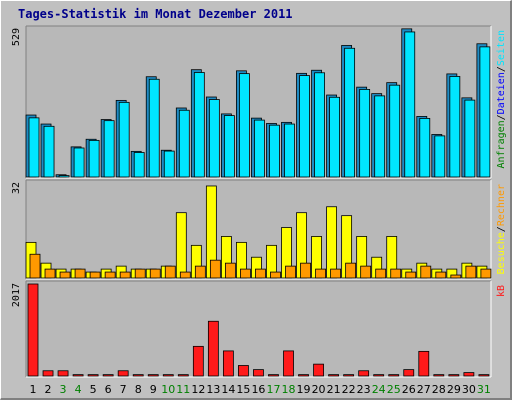 Image resolution: width=512 pixels, height=401 pixels. I want to click on x-tick-label-2: 2, so click(48, 389).